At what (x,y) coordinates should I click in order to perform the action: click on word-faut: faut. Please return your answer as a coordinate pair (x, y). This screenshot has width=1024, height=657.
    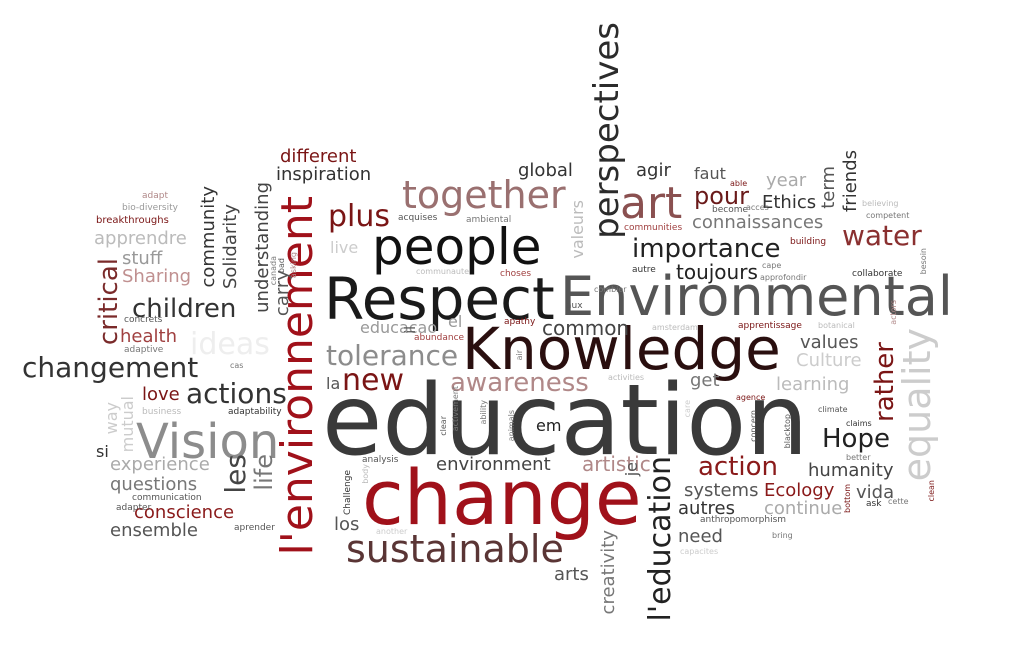
    Looking at the image, I should click on (710, 173).